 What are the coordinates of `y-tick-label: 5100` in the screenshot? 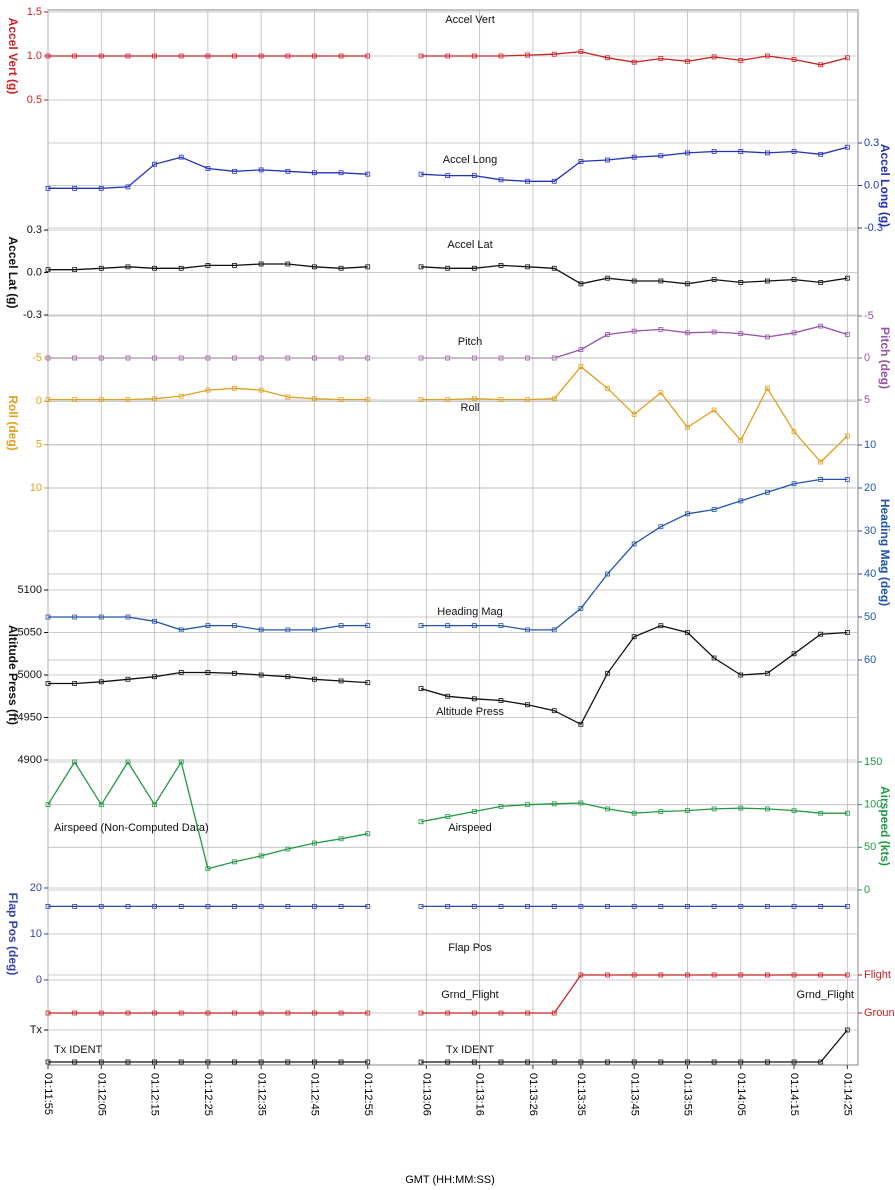 It's located at (30, 590).